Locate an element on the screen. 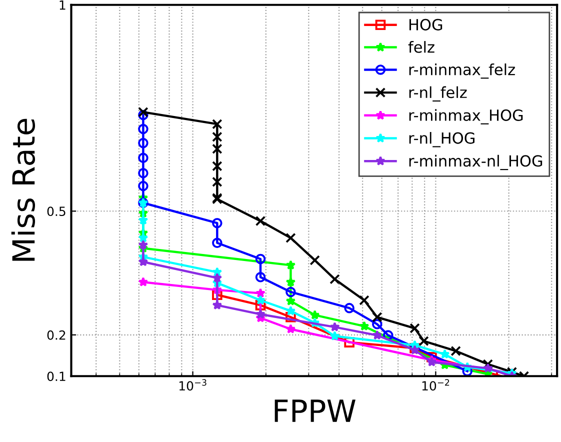  legend-label: HOG is located at coordinates (425, 24).